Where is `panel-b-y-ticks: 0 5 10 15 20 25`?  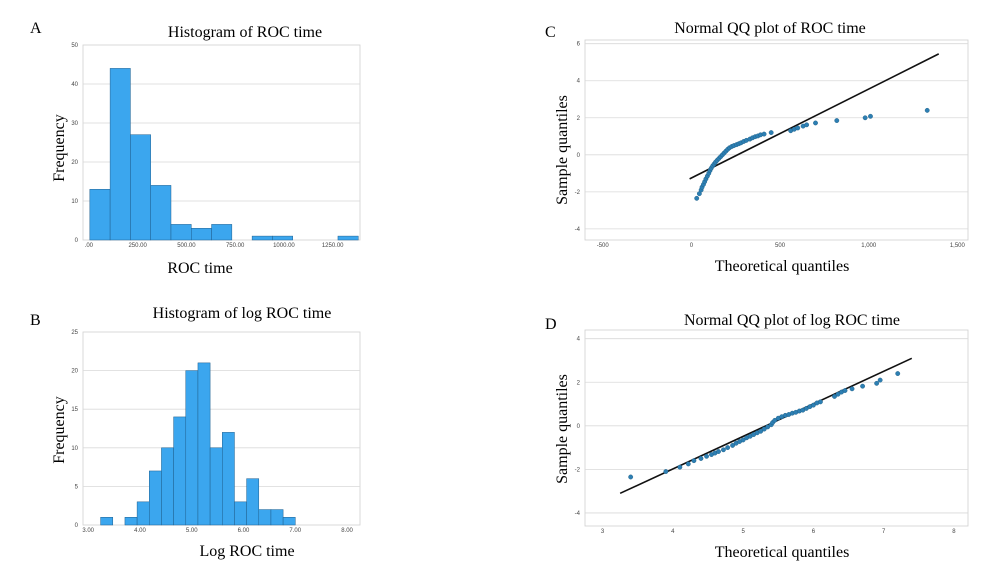 panel-b-y-ticks: 0 5 10 15 20 25 is located at coordinates (74, 429).